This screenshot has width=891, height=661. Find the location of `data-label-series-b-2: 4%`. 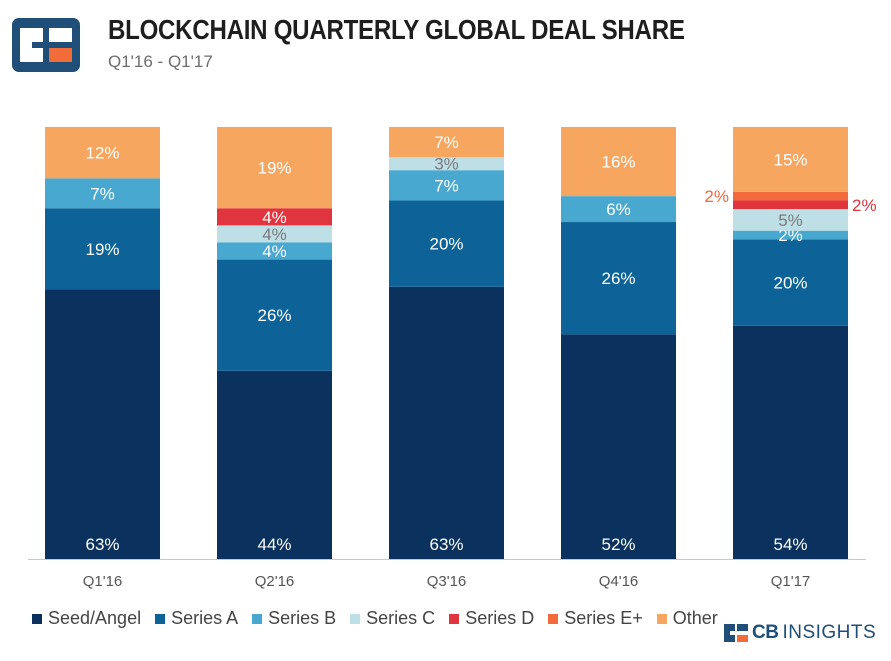

data-label-series-b-2: 4% is located at coordinates (274, 251).